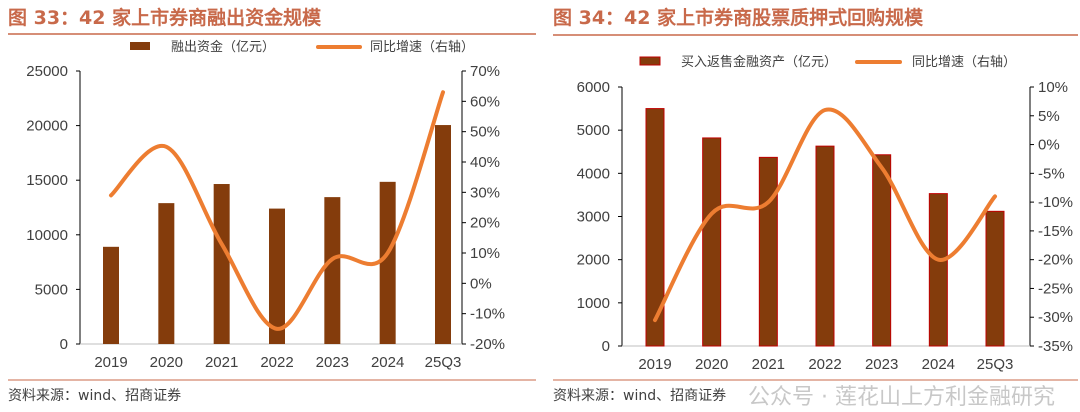 Image resolution: width=1080 pixels, height=412 pixels. What do you see at coordinates (47, 126) in the screenshot?
I see `left-tick-label: 20000` at bounding box center [47, 126].